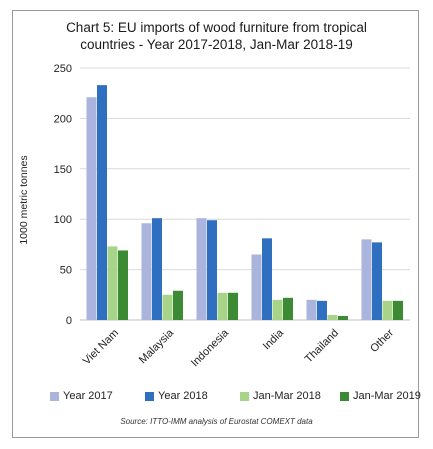  What do you see at coordinates (101, 347) in the screenshot?
I see `x-tick-label: Viet Nam` at bounding box center [101, 347].